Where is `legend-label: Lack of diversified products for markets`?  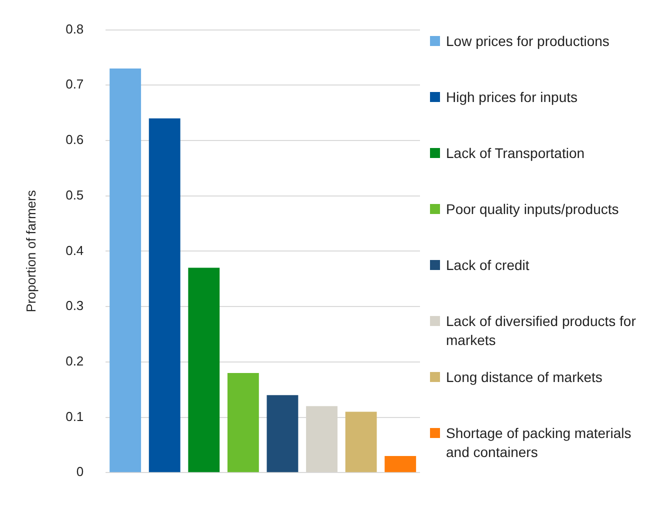
legend-label: Lack of diversified products for markets is located at coordinates (541, 331).